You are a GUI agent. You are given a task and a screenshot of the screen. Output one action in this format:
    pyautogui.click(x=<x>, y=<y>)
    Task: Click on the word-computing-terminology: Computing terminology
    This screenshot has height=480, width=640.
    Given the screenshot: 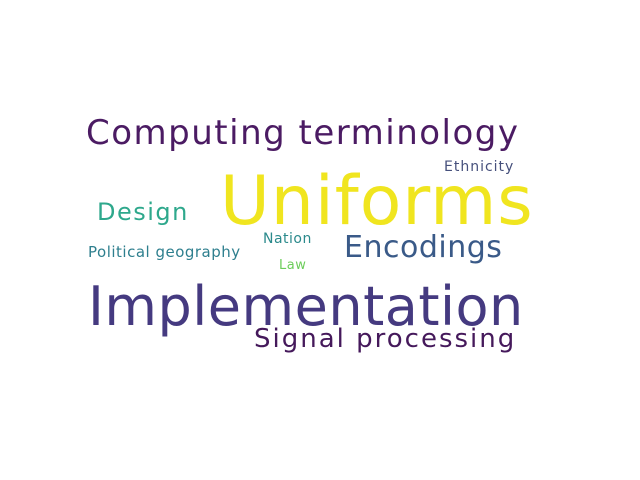 What is the action you would take?
    pyautogui.click(x=303, y=133)
    